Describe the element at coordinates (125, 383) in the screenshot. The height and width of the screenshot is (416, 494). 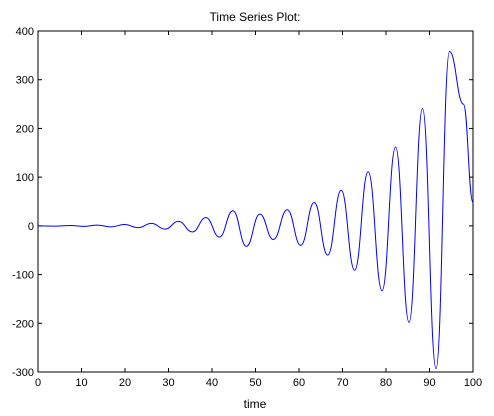
I see `x-tick-label: 20` at that location.